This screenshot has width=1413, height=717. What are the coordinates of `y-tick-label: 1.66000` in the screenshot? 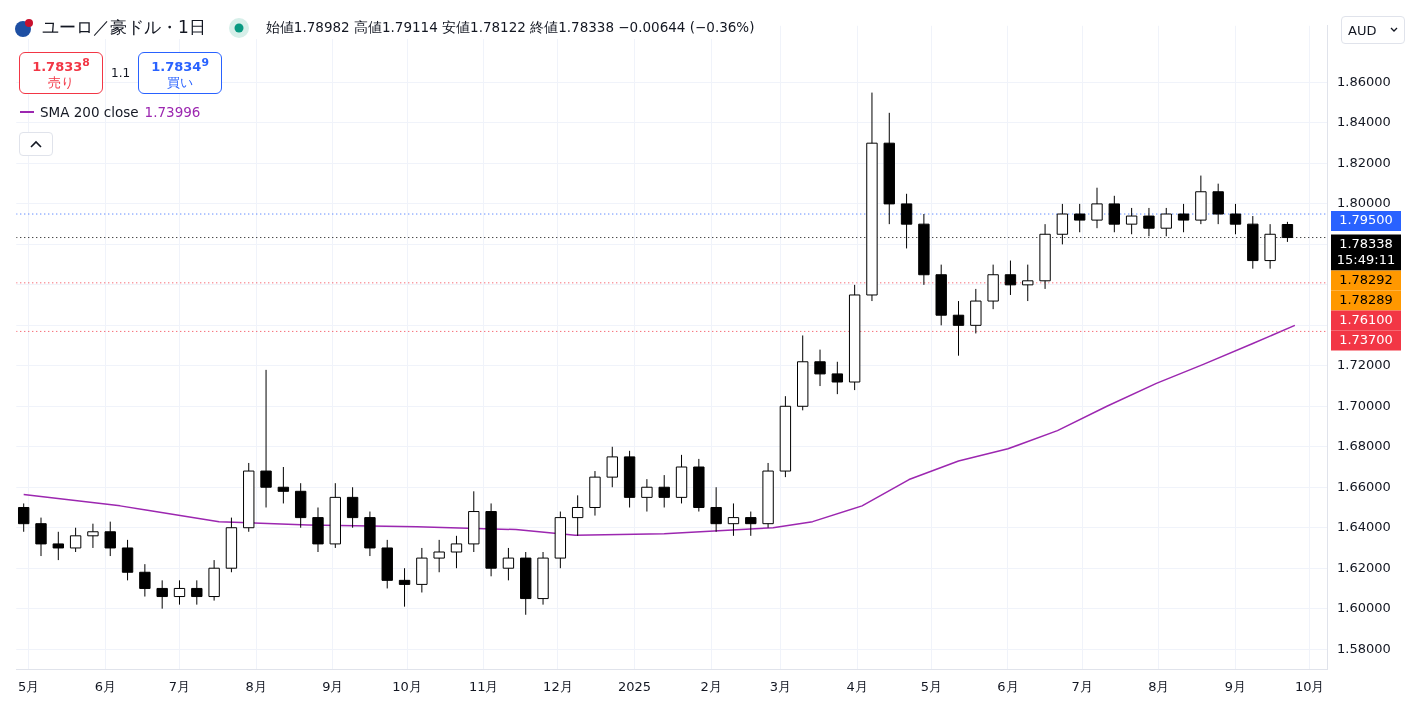 It's located at (1364, 486).